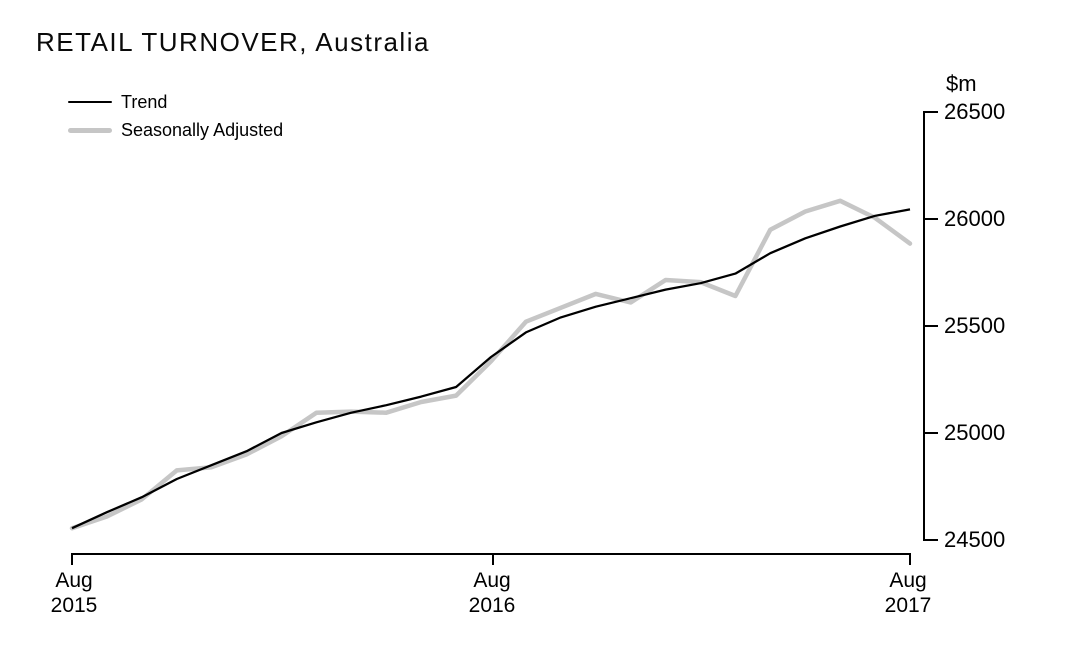 This screenshot has height=660, width=1065. I want to click on x-tick-aug-2015: Aug 2015, so click(74, 593).